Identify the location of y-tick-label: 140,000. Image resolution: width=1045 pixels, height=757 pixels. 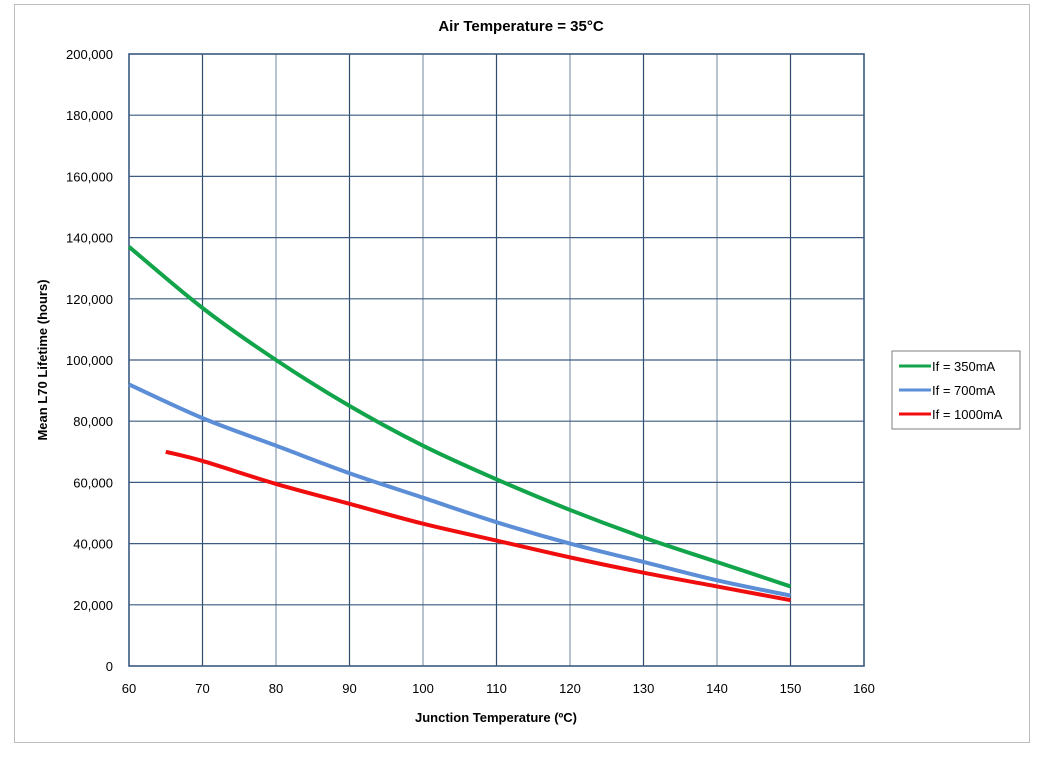
(89, 238).